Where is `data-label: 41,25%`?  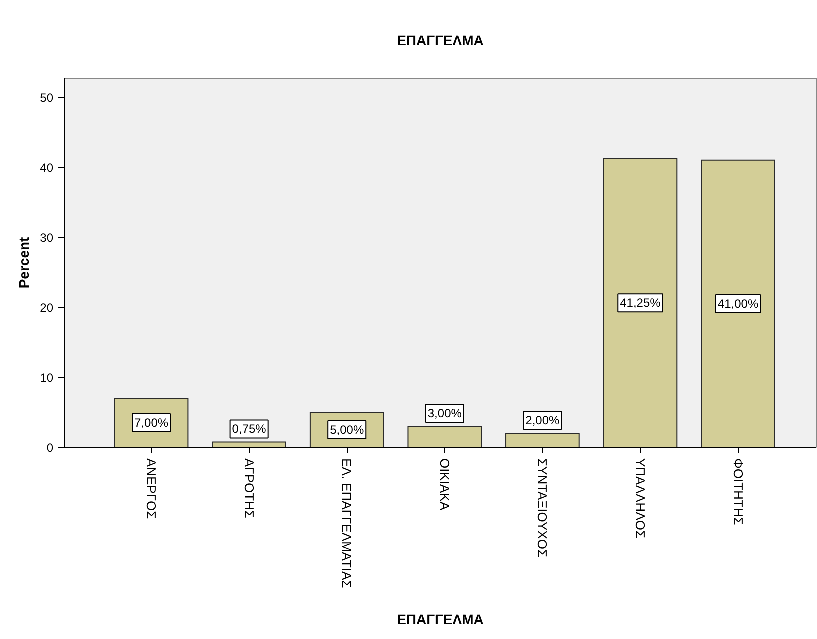 data-label: 41,25% is located at coordinates (641, 303).